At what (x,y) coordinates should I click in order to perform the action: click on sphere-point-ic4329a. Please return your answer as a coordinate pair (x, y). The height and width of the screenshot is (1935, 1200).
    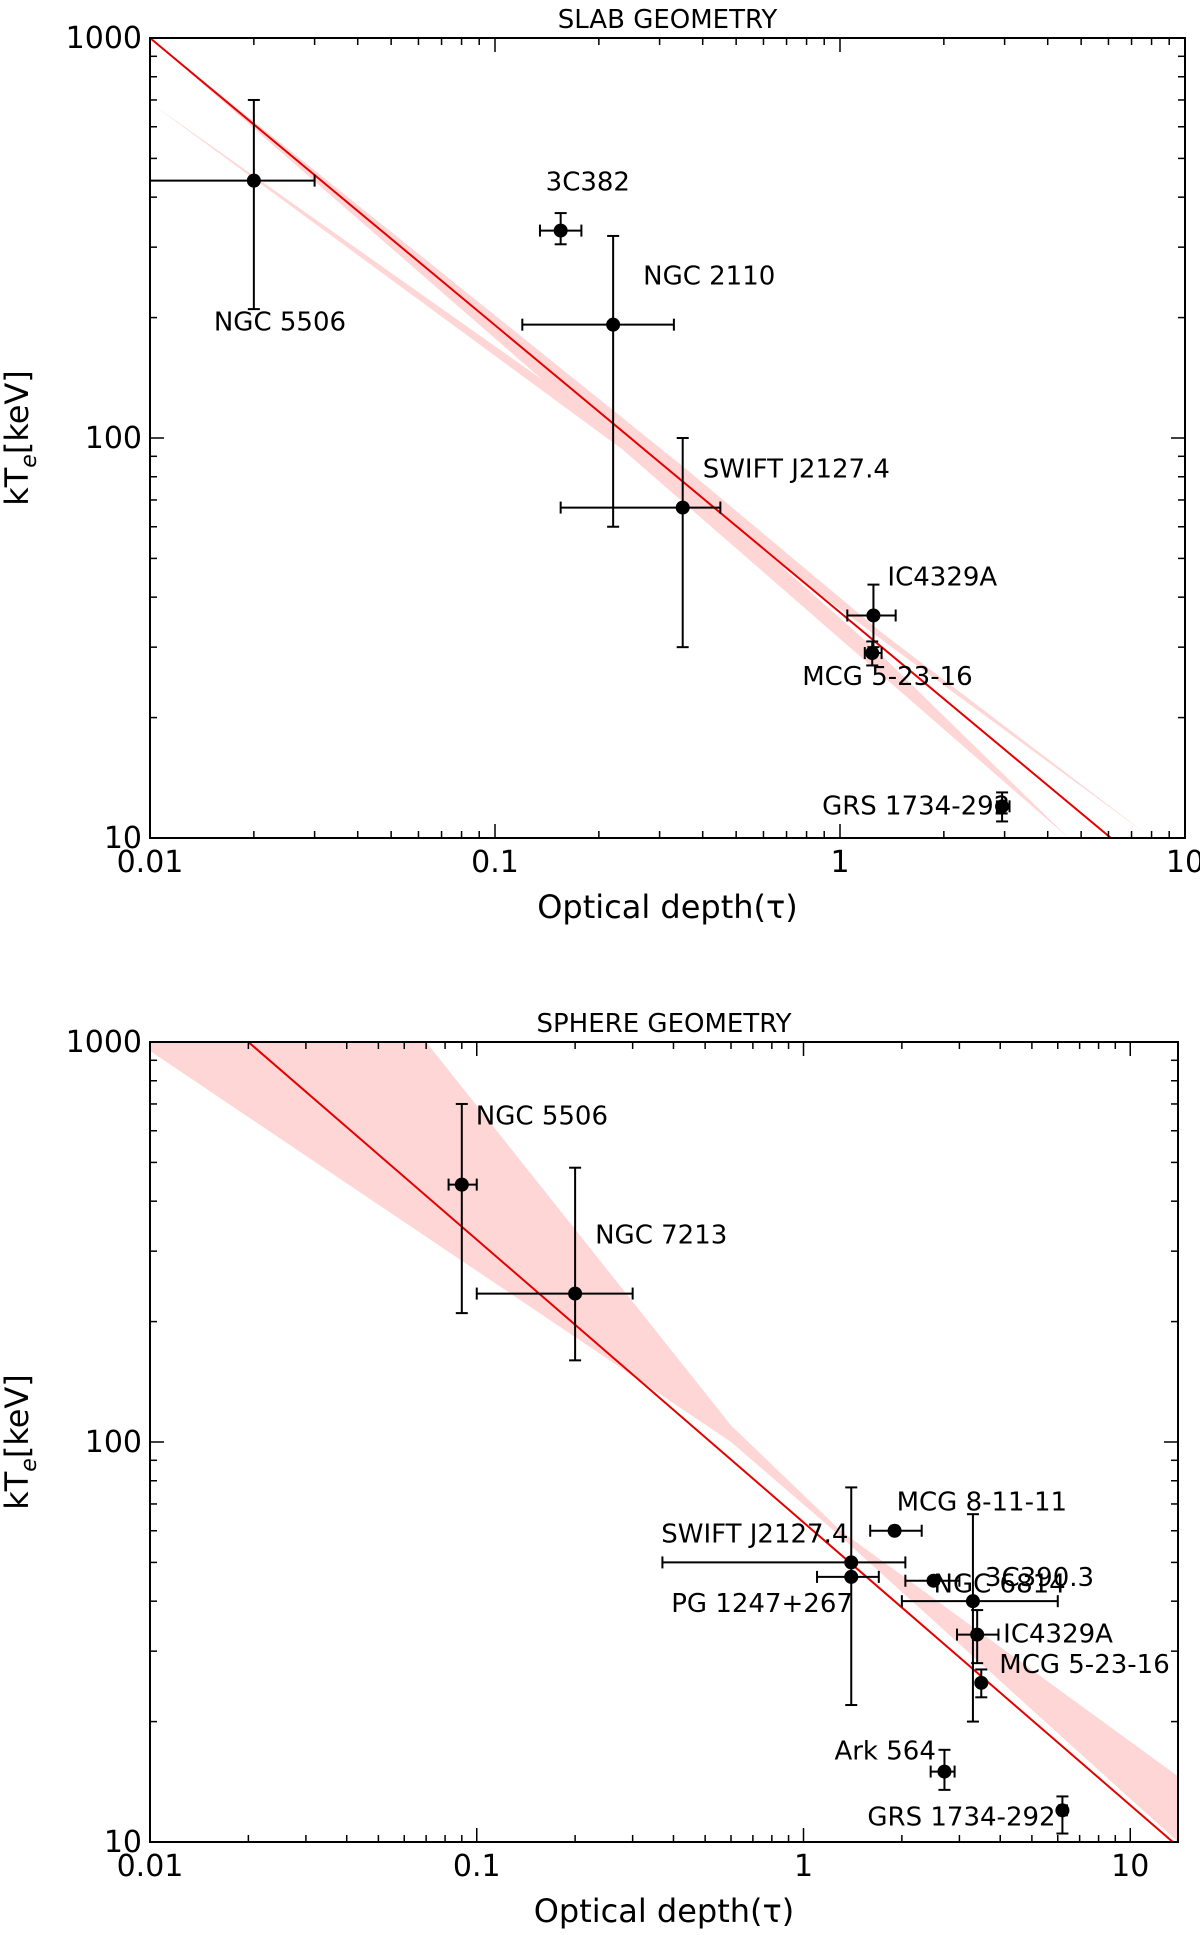
    Looking at the image, I should click on (978, 1637).